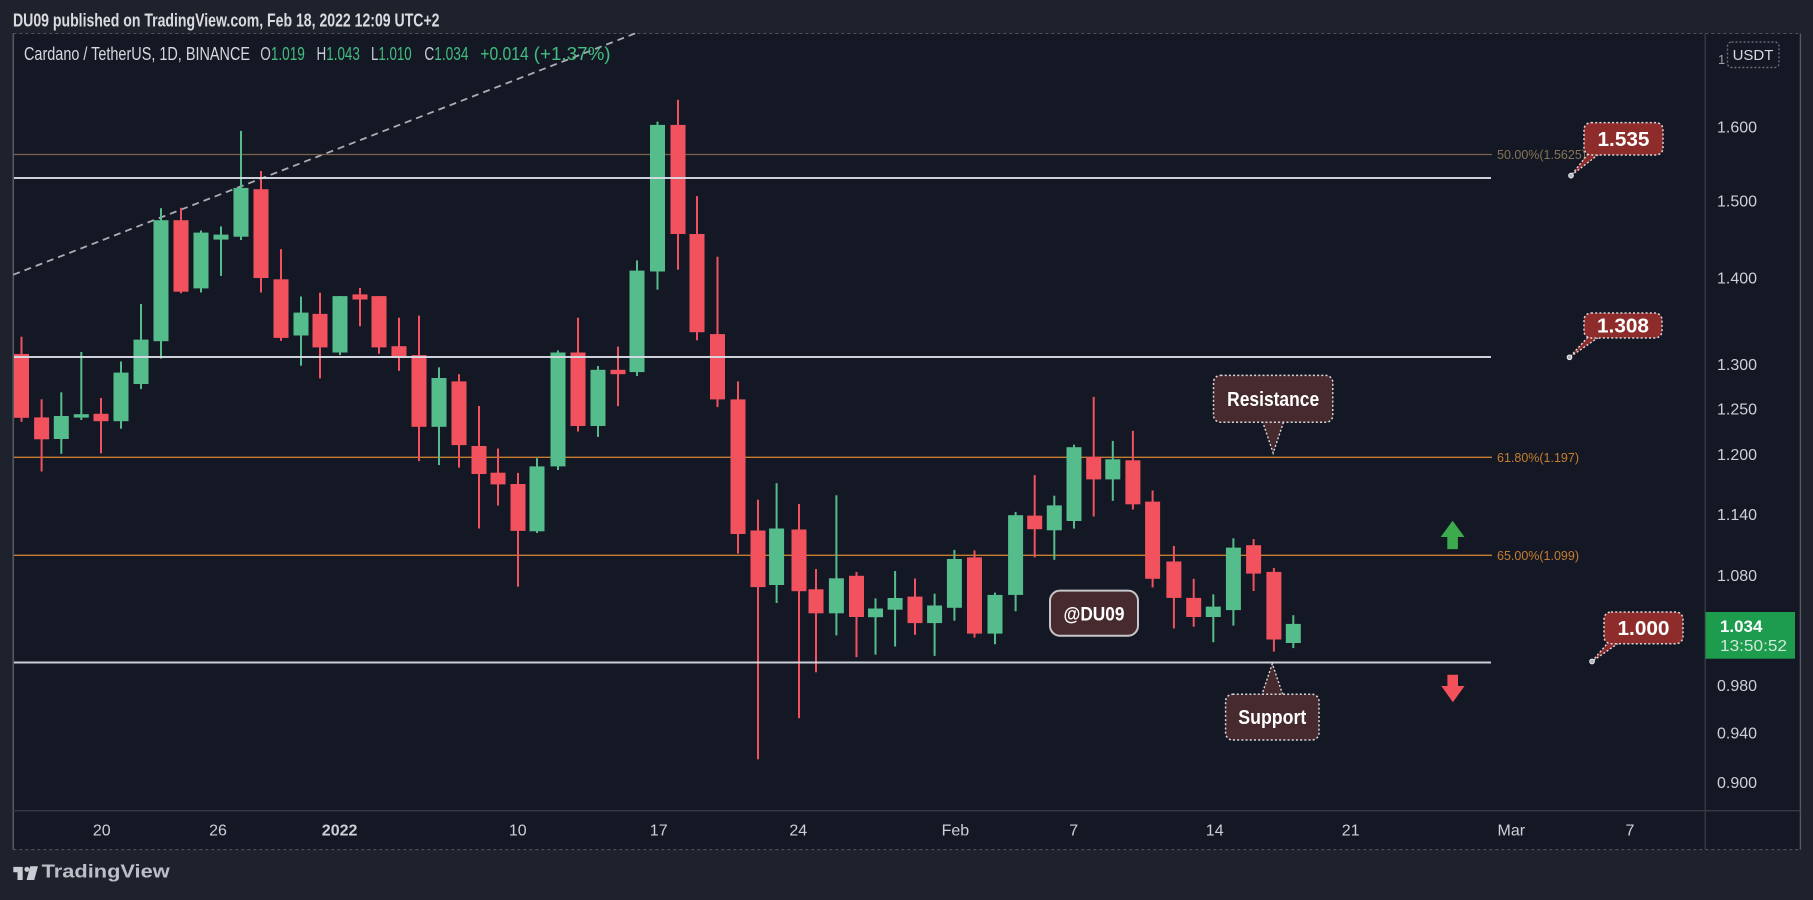  What do you see at coordinates (282, 54) in the screenshot?
I see `svg-text: O1.019` at bounding box center [282, 54].